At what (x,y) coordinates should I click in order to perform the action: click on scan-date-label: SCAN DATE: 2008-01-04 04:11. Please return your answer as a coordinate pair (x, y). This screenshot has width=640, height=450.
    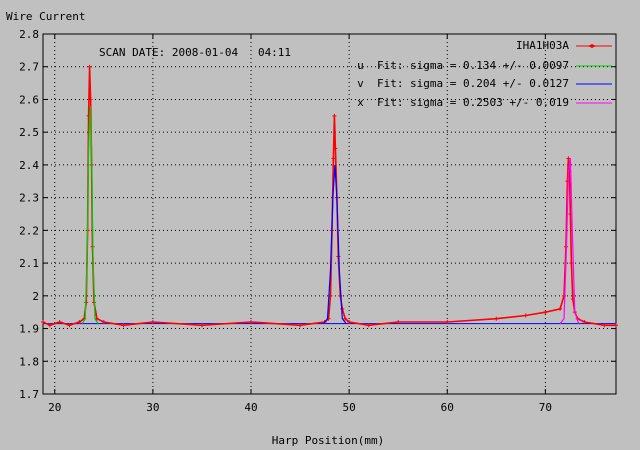
    Looking at the image, I should click on (195, 52).